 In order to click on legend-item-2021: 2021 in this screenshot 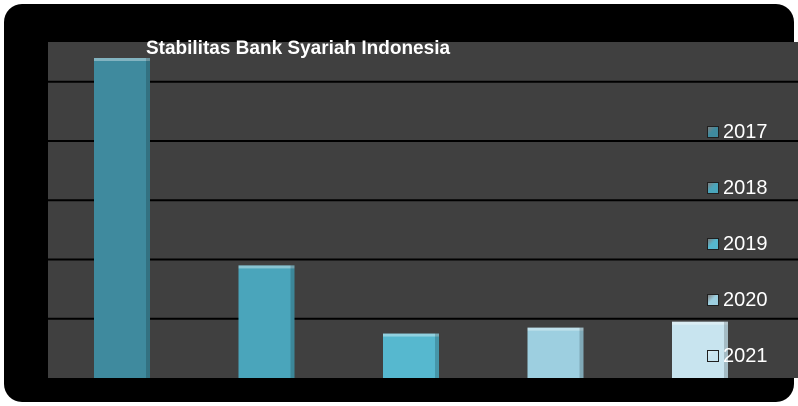, I will do `click(737, 356)`.